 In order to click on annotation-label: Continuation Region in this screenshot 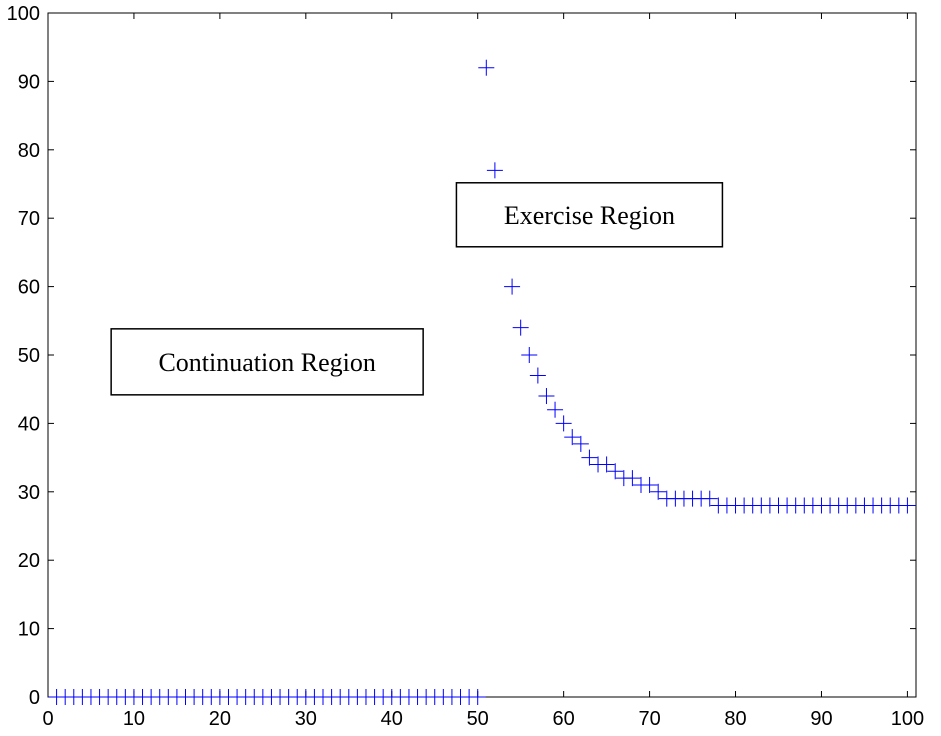, I will do `click(266, 362)`.